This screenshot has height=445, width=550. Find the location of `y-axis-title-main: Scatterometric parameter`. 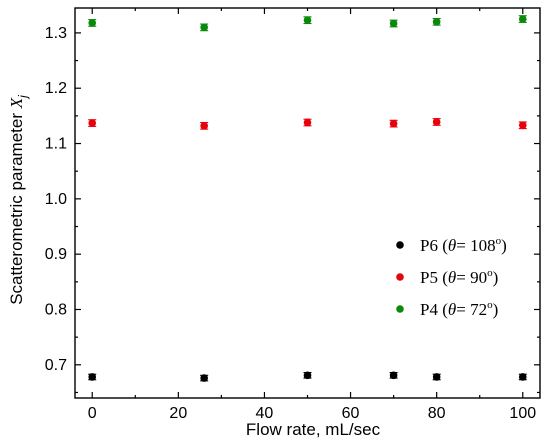

y-axis-title-main: Scatterometric parameter is located at coordinates (16, 206).